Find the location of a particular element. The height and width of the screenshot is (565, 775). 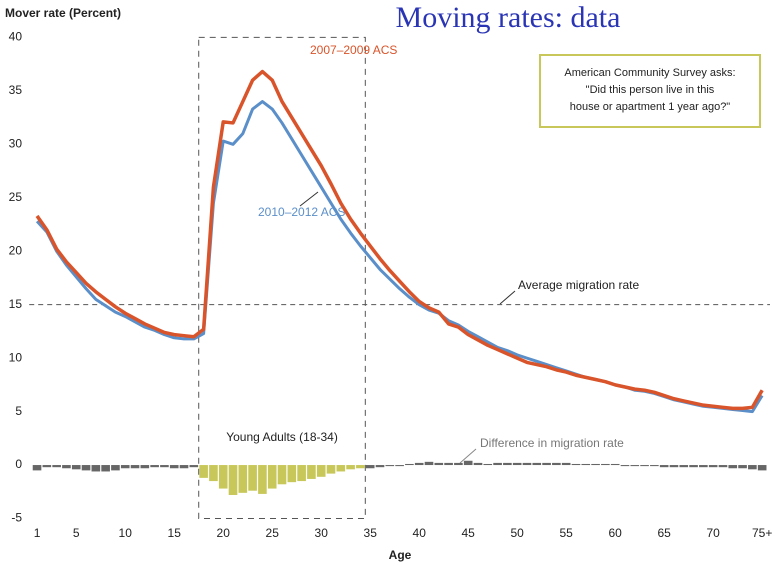

x-tick-label: 25 is located at coordinates (273, 533).